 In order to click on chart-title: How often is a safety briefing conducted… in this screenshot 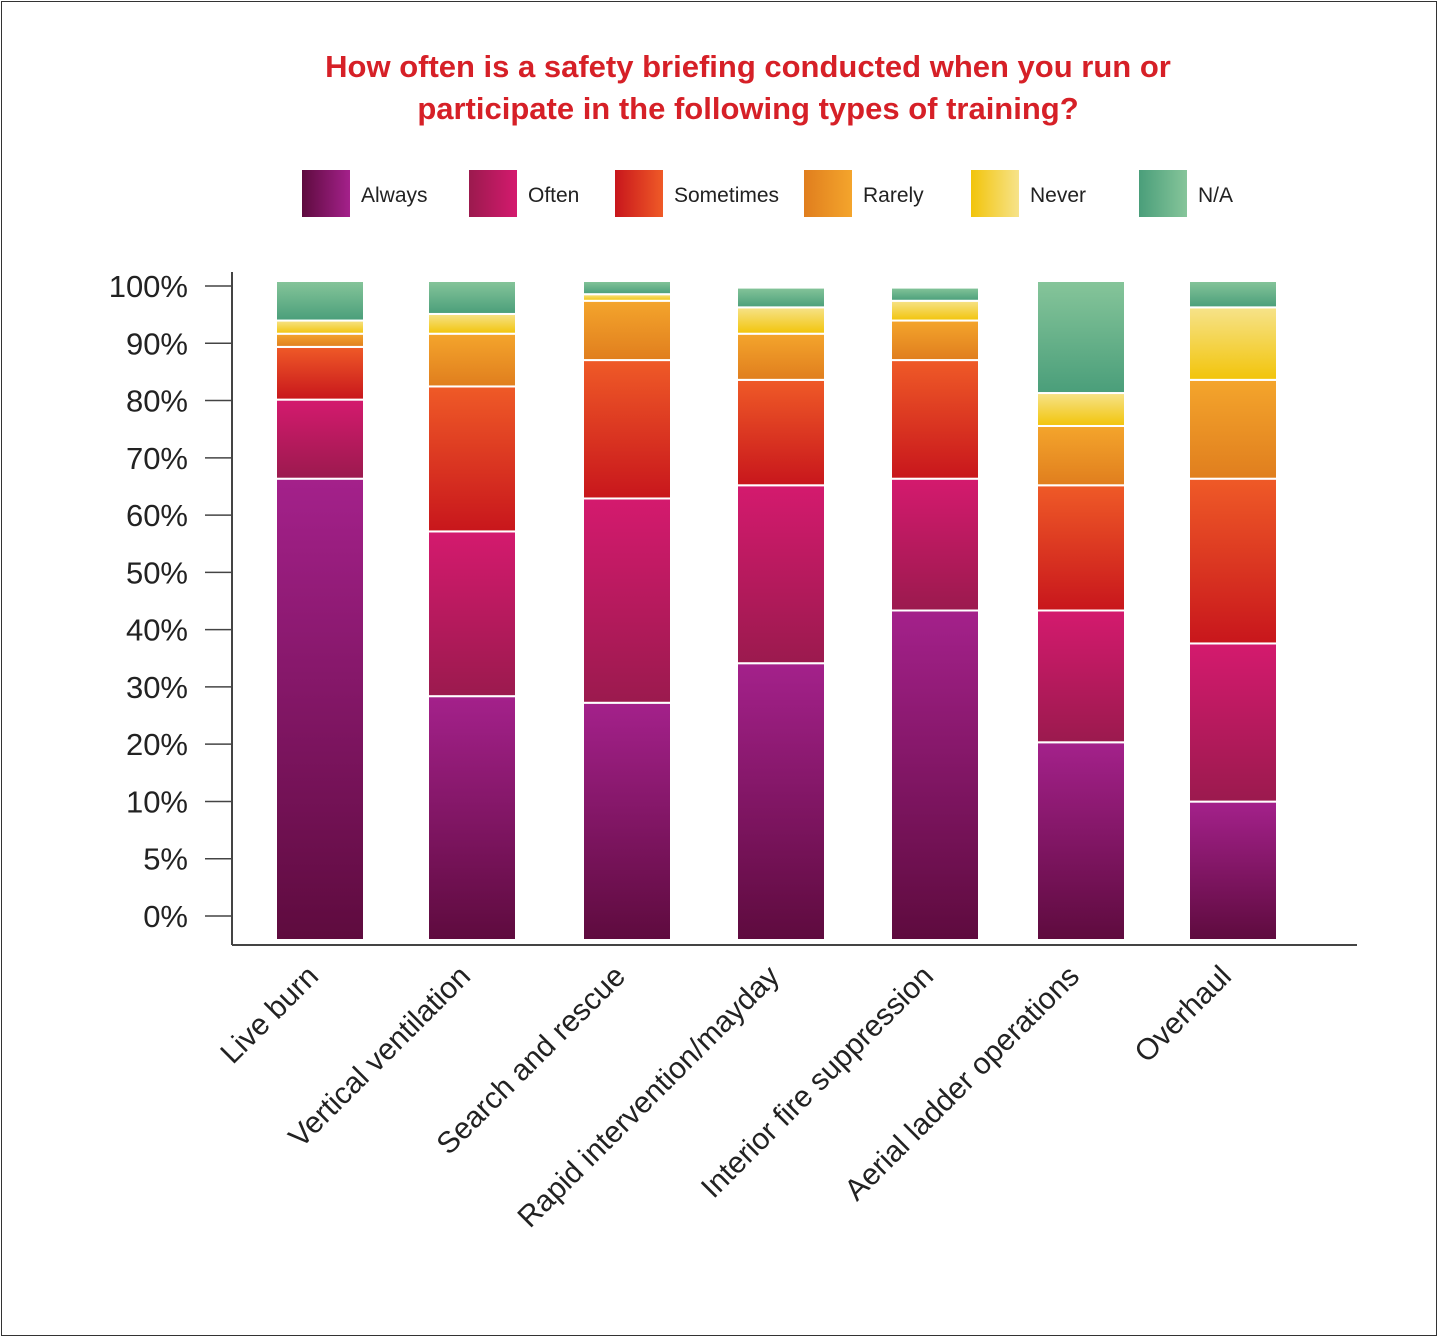, I will do `click(720, 88)`.